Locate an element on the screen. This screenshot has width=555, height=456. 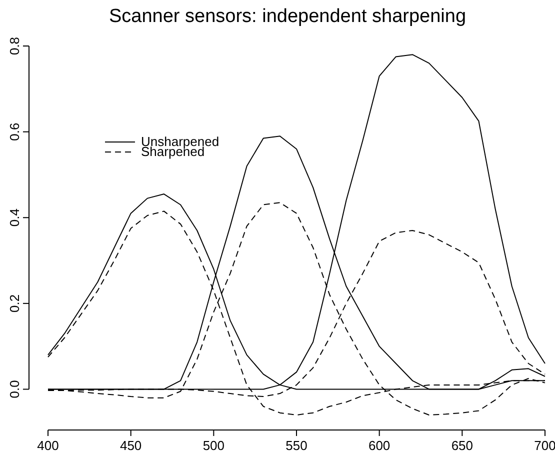
x-tick-label: 650 is located at coordinates (462, 445).